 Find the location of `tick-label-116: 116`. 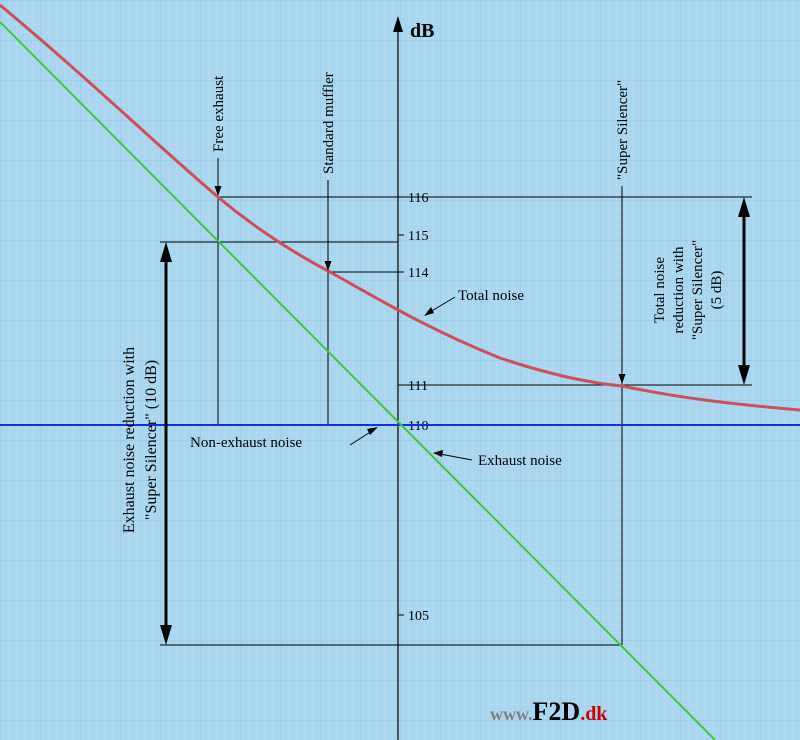

tick-label-116: 116 is located at coordinates (418, 198).